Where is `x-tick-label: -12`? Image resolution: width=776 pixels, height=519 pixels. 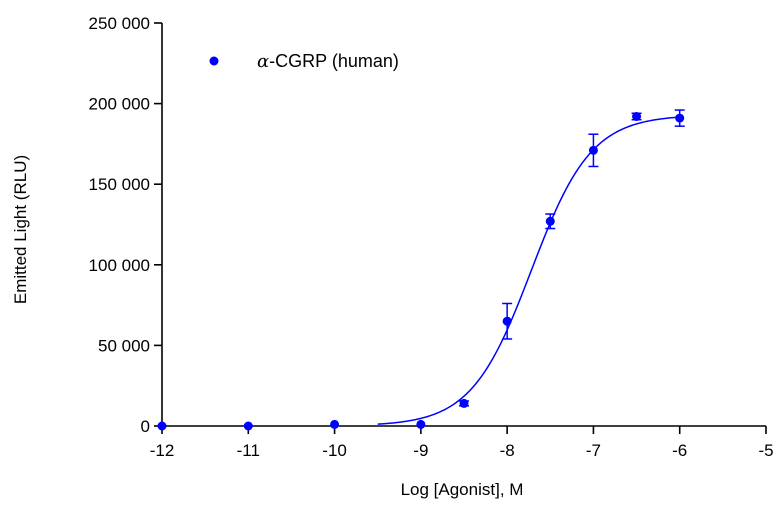
x-tick-label: -12 is located at coordinates (162, 450).